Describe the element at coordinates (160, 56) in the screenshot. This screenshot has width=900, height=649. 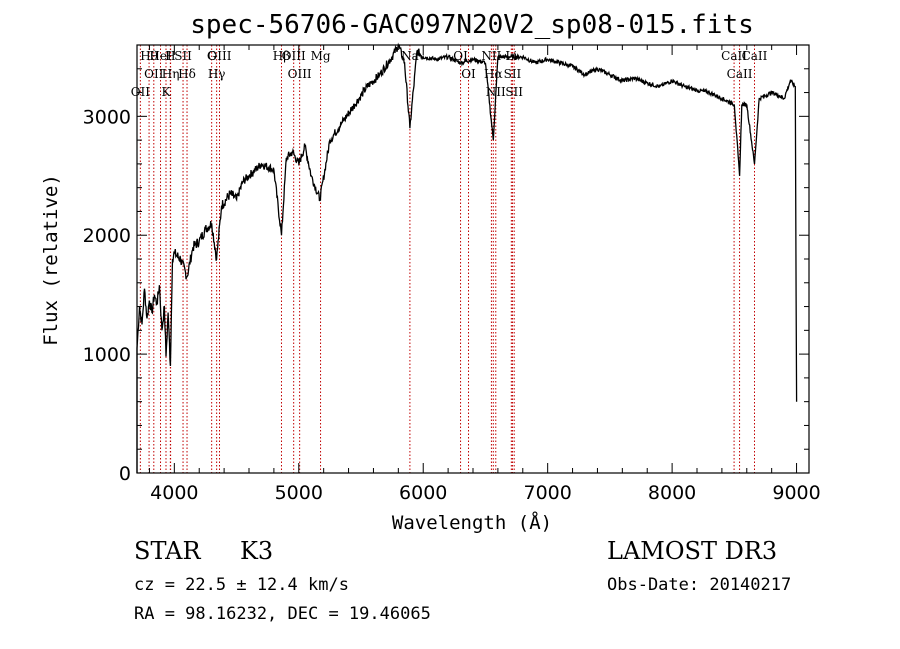
I see `spectral-line-label-3: HeI` at that location.